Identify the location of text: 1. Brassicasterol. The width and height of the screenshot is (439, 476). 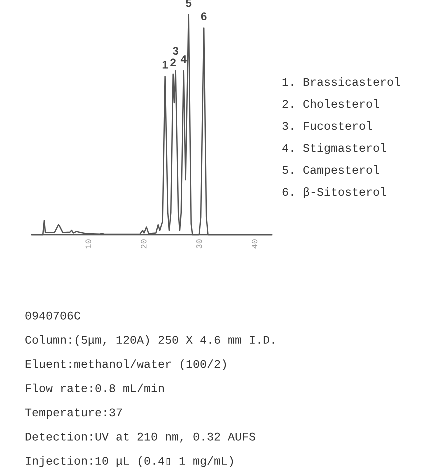
(341, 82).